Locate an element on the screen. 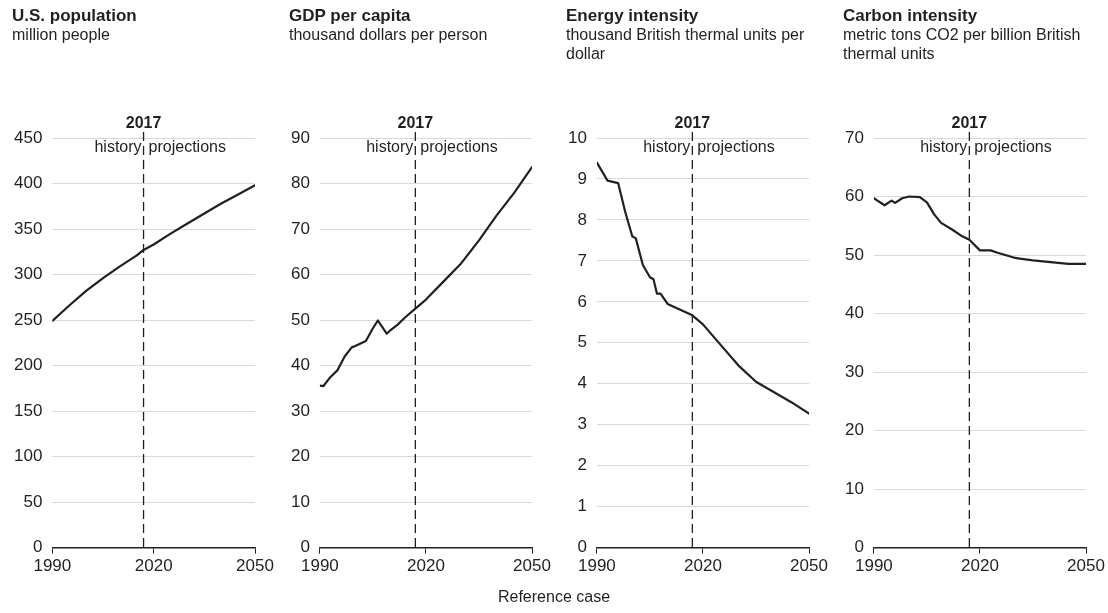 The height and width of the screenshot is (613, 1108). y-tick-label: 8 is located at coordinates (582, 219).